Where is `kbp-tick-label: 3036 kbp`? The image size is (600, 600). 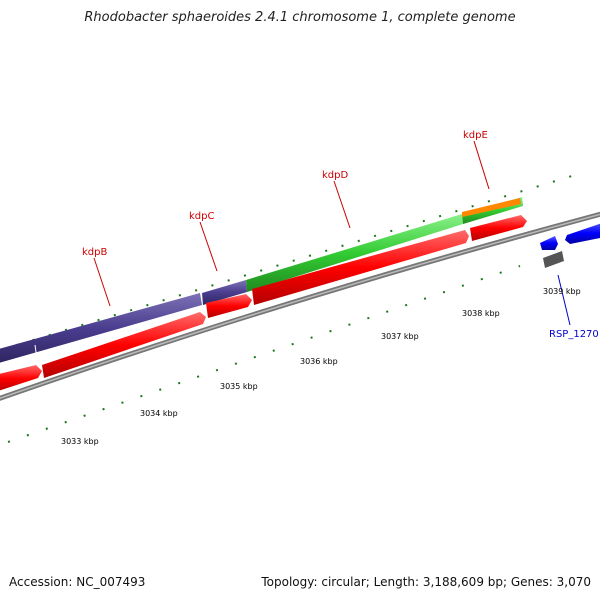
kbp-tick-label: 3036 kbp is located at coordinates (319, 361).